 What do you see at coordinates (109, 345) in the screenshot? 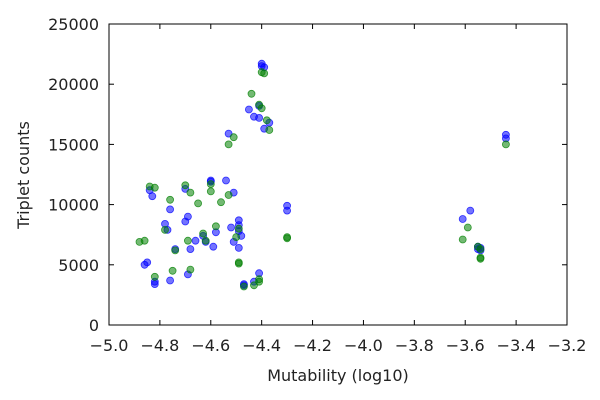
I see `x-tick-label: −5.0` at bounding box center [109, 345].